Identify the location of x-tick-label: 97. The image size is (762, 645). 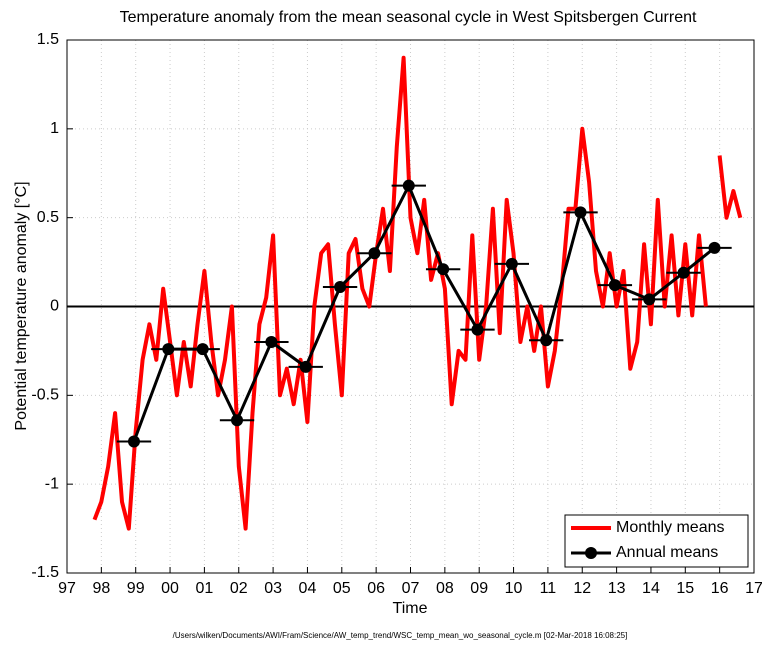
(67, 588).